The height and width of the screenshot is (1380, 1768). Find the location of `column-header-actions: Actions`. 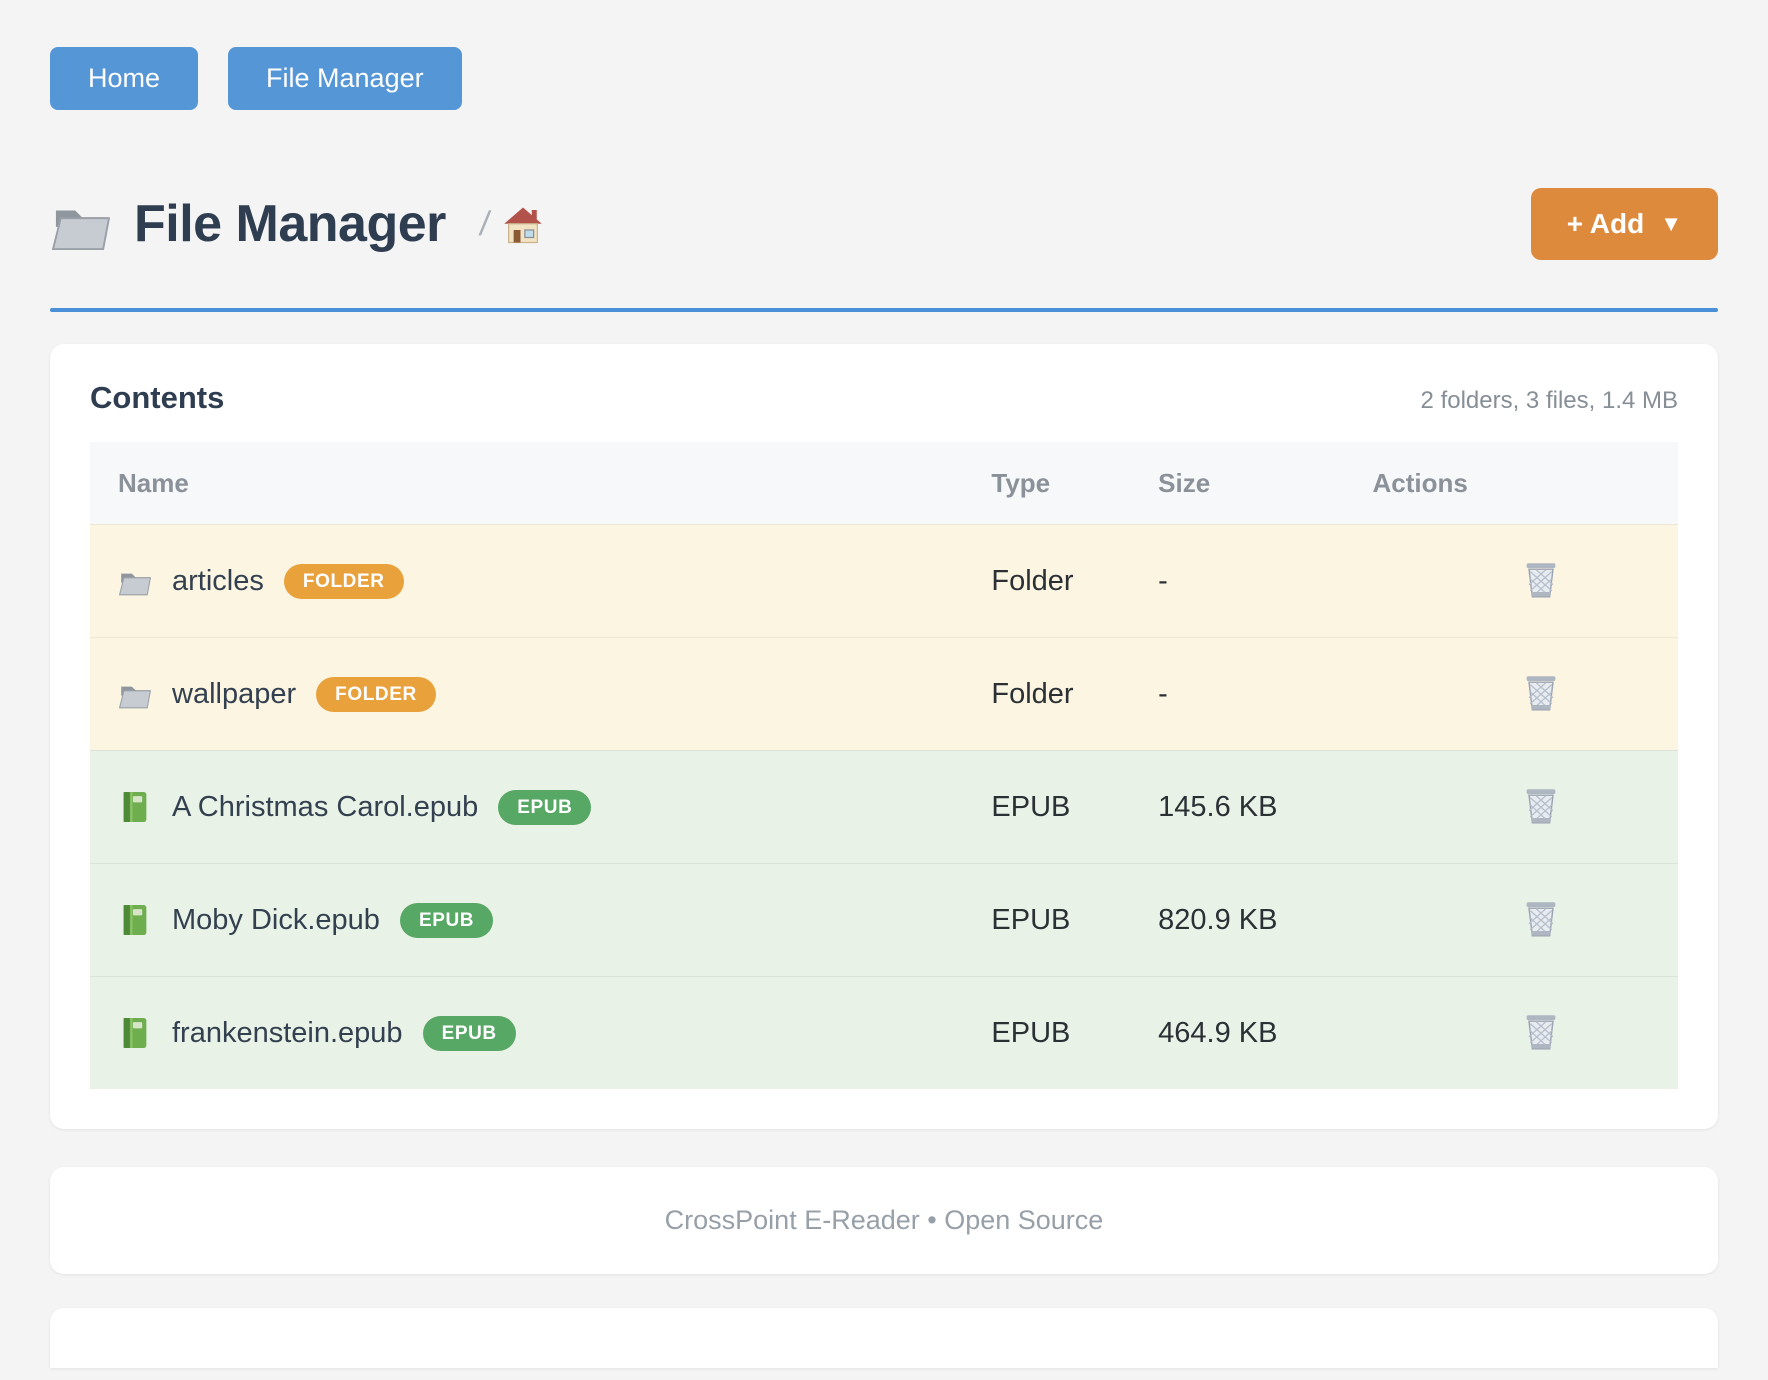

column-header-actions: Actions is located at coordinates (1420, 482).